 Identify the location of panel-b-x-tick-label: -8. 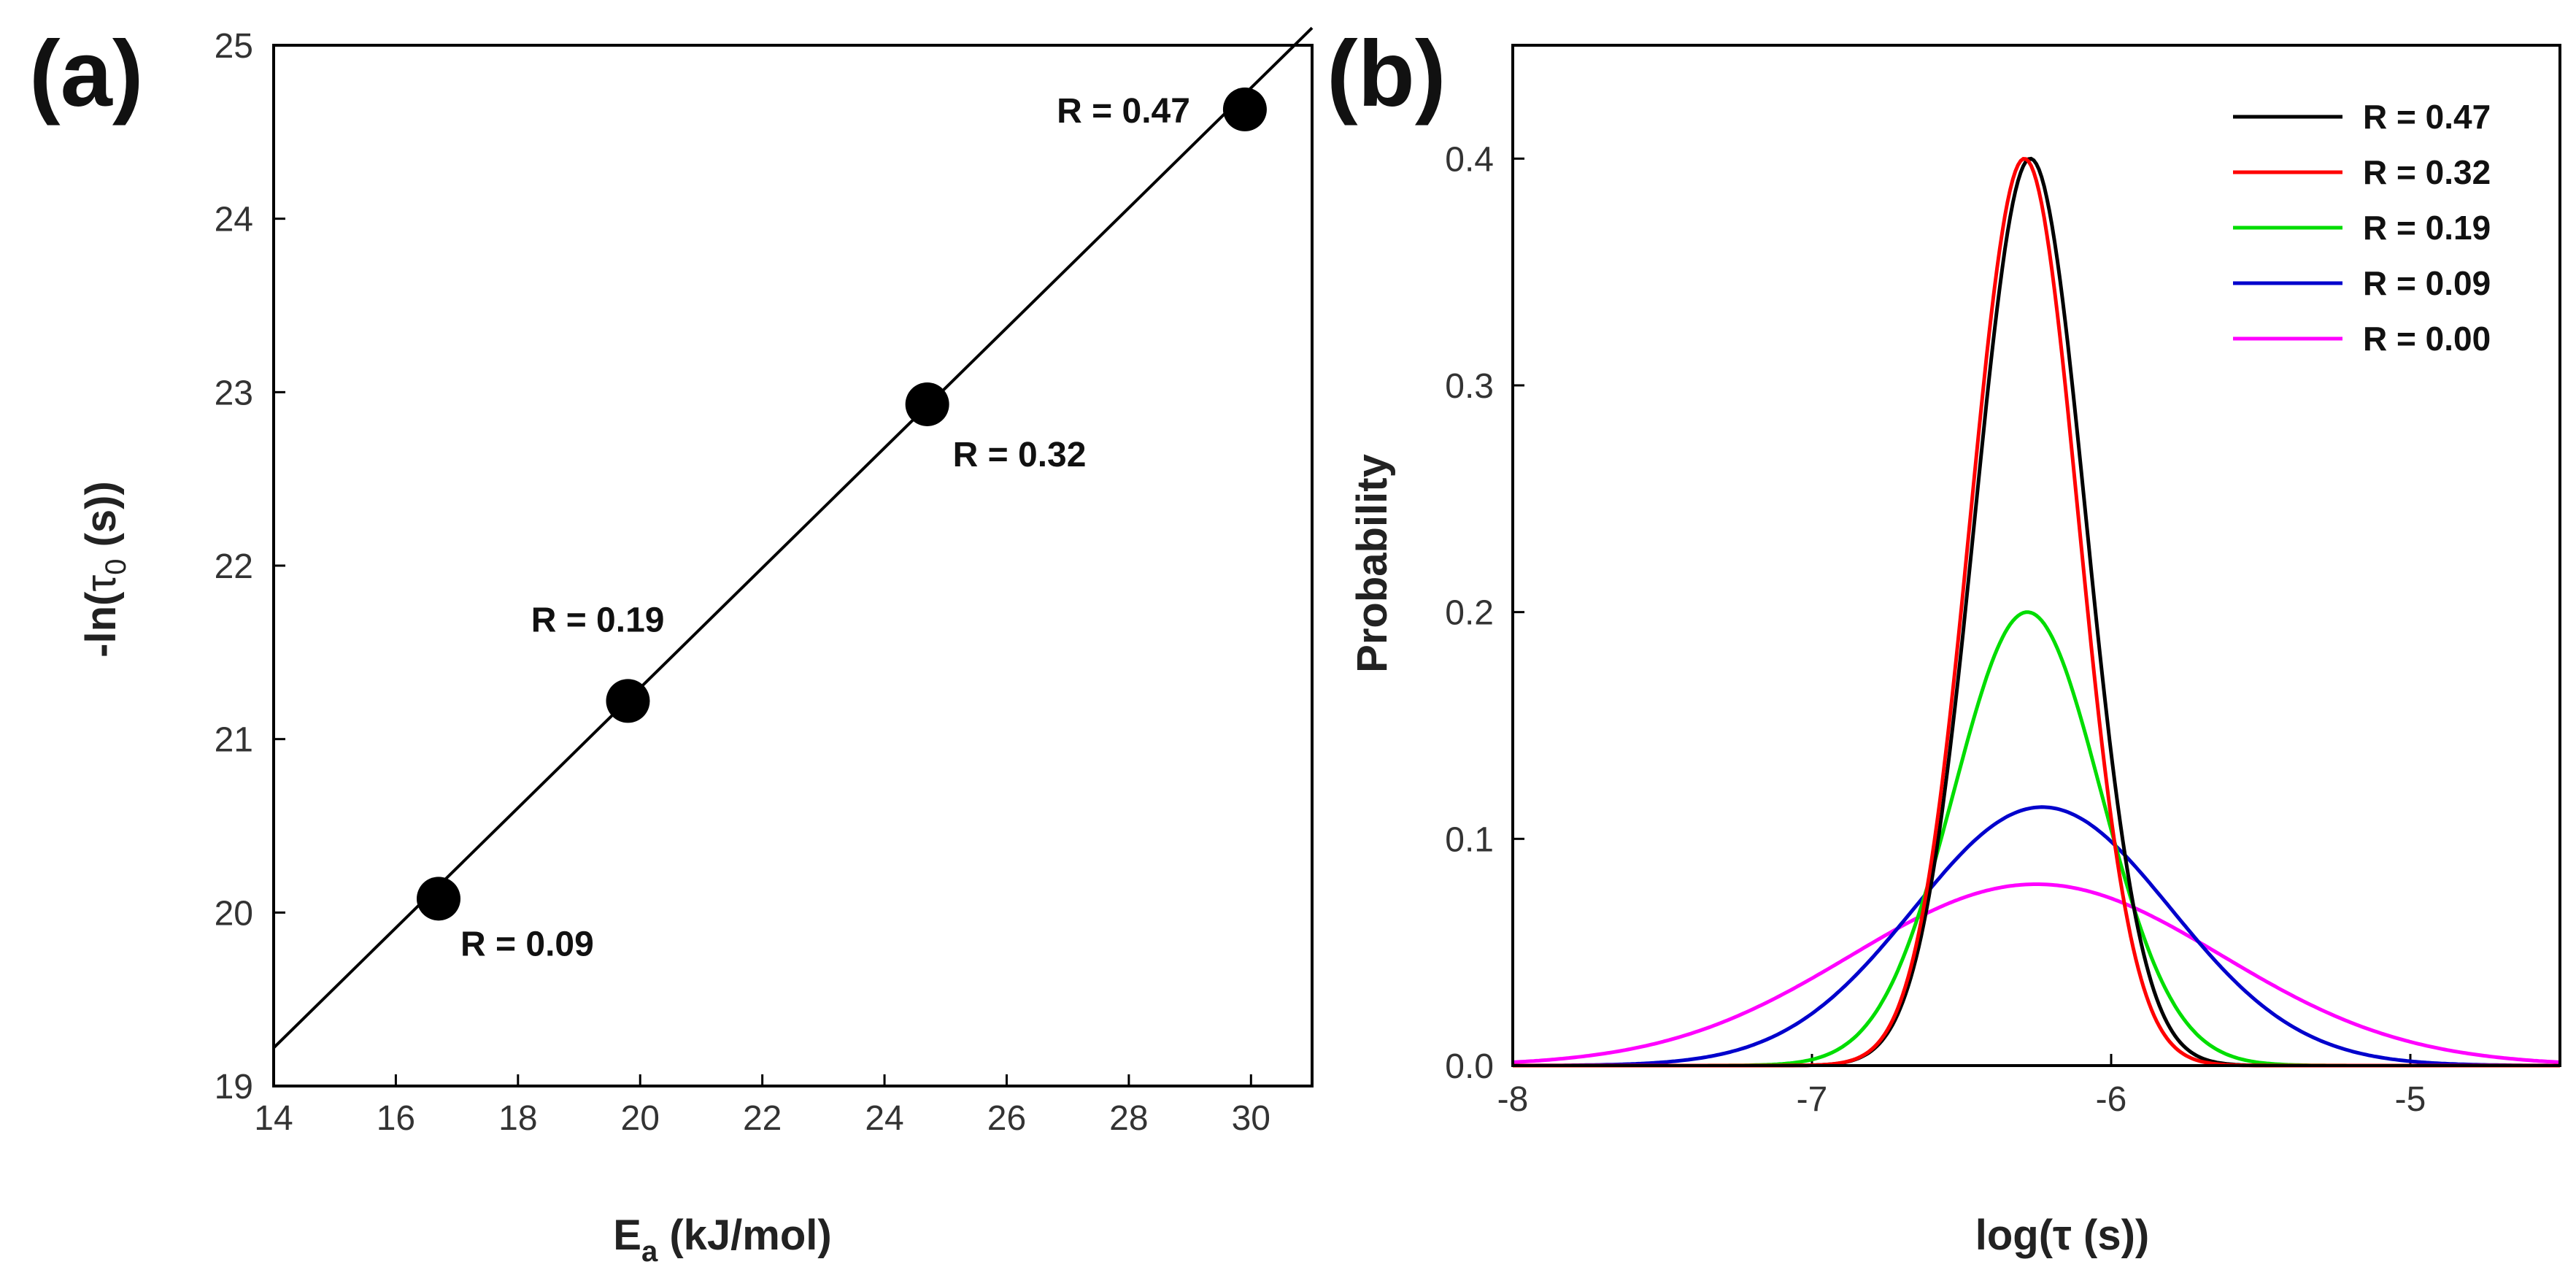
(1513, 1099).